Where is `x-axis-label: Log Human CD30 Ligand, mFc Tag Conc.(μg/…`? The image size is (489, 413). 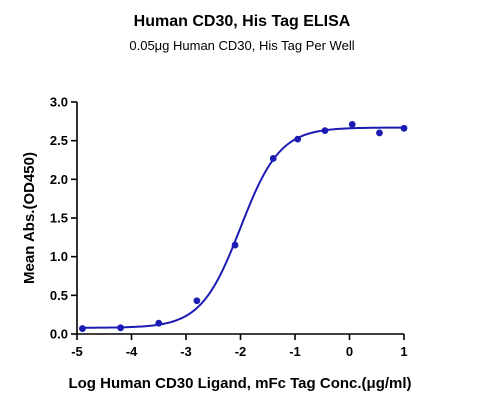
x-axis-label: Log Human CD30 Ligand, mFc Tag Conc.(μg/… is located at coordinates (239, 383).